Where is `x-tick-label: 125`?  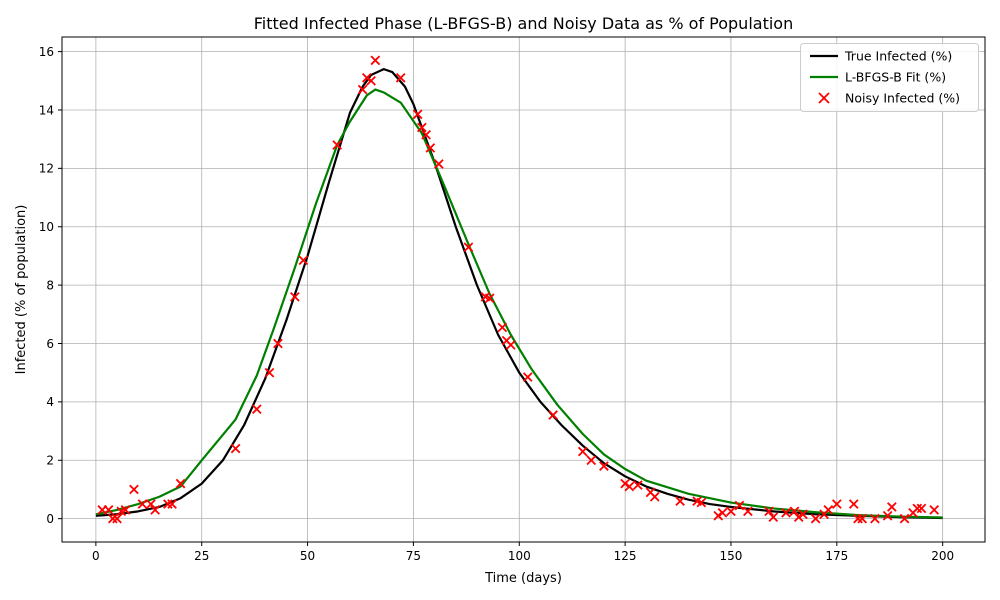
x-tick-label: 125 is located at coordinates (625, 556).